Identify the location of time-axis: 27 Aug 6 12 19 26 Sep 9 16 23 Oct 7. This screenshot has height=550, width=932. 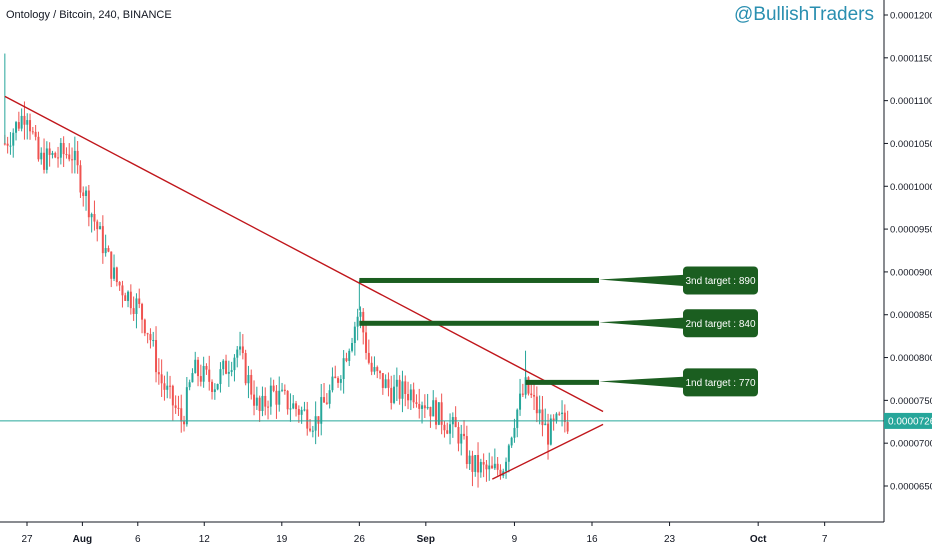
(442, 533).